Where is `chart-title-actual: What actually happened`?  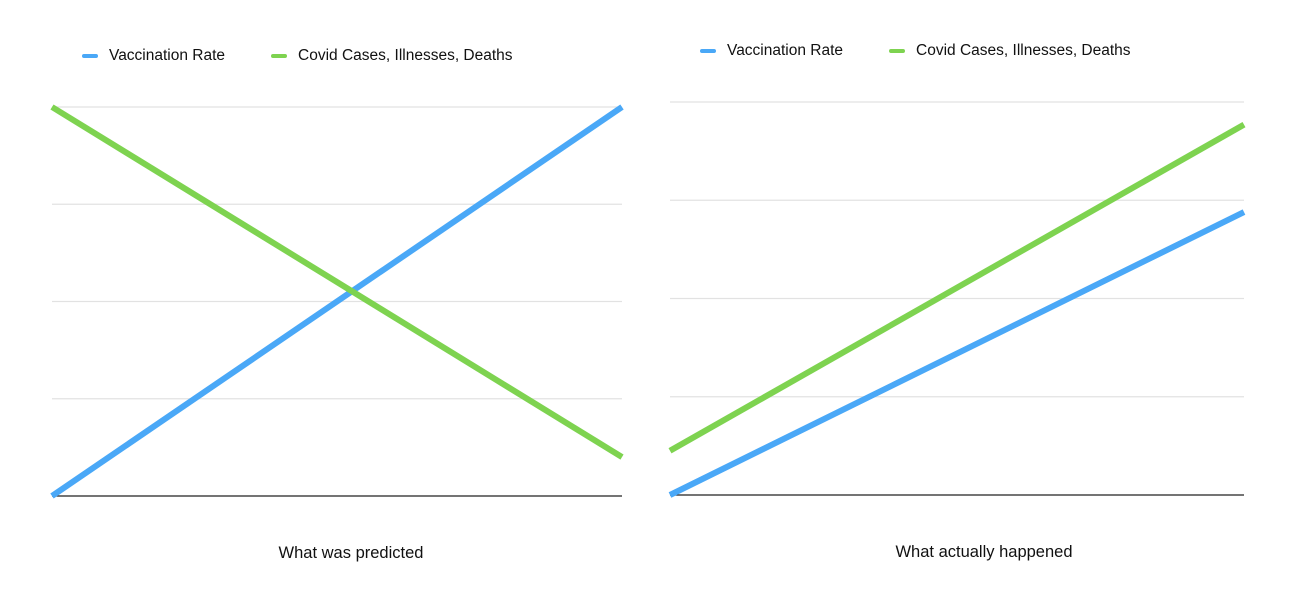 chart-title-actual: What actually happened is located at coordinates (984, 552).